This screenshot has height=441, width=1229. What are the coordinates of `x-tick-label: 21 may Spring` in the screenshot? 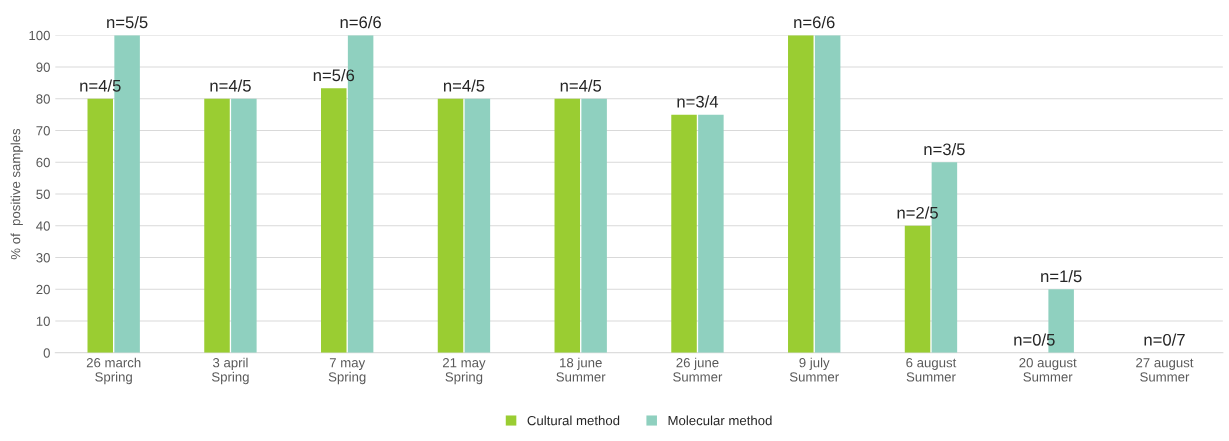 It's located at (464, 371).